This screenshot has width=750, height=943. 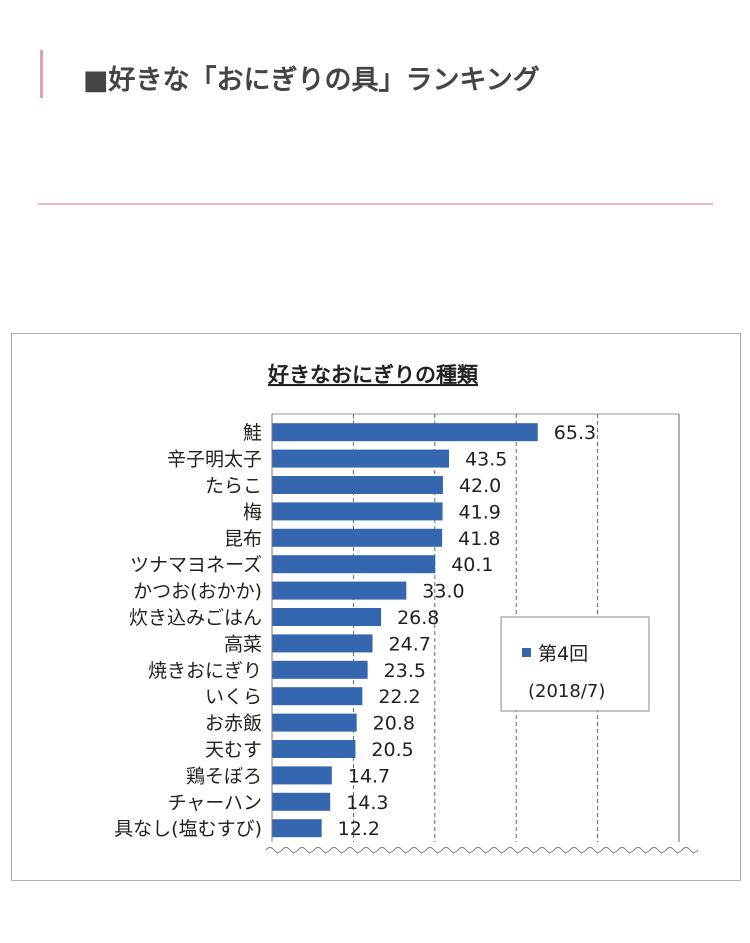 What do you see at coordinates (233, 486) in the screenshot?
I see `category-label: たらこ` at bounding box center [233, 486].